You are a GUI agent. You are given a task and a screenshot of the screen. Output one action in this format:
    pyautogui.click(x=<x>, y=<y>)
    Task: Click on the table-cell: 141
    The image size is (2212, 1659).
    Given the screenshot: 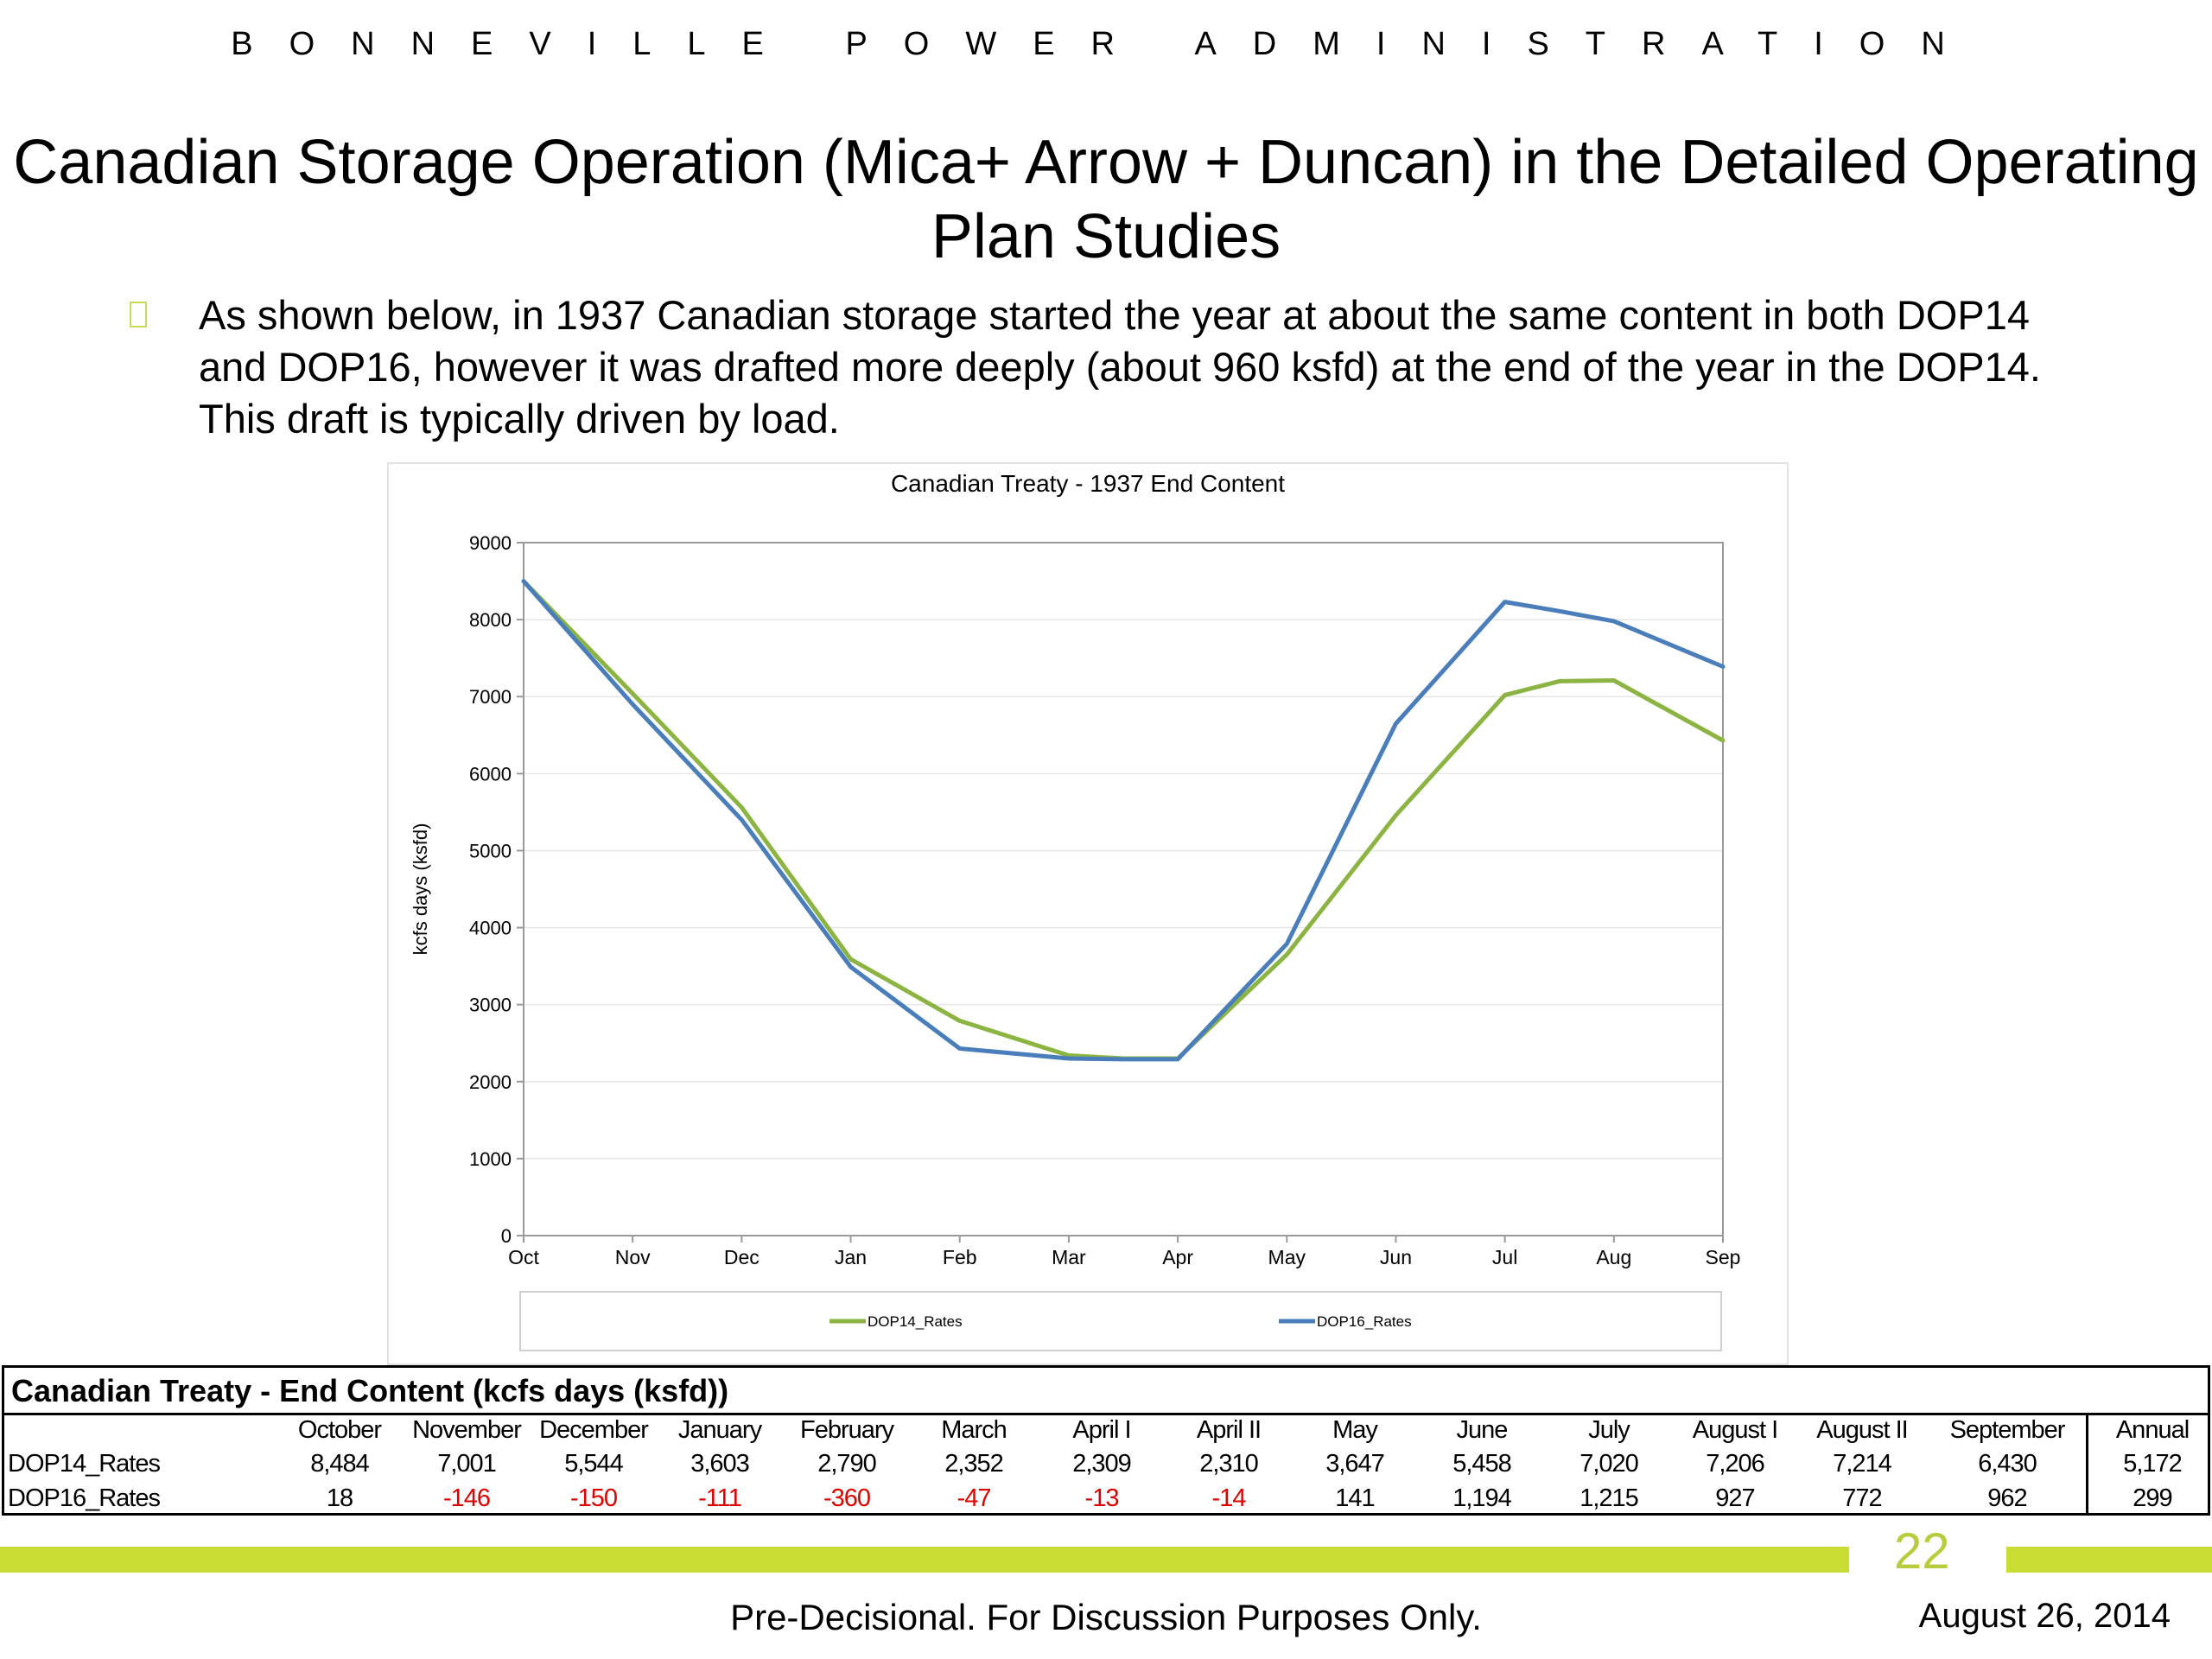 What is the action you would take?
    pyautogui.click(x=1355, y=1498)
    